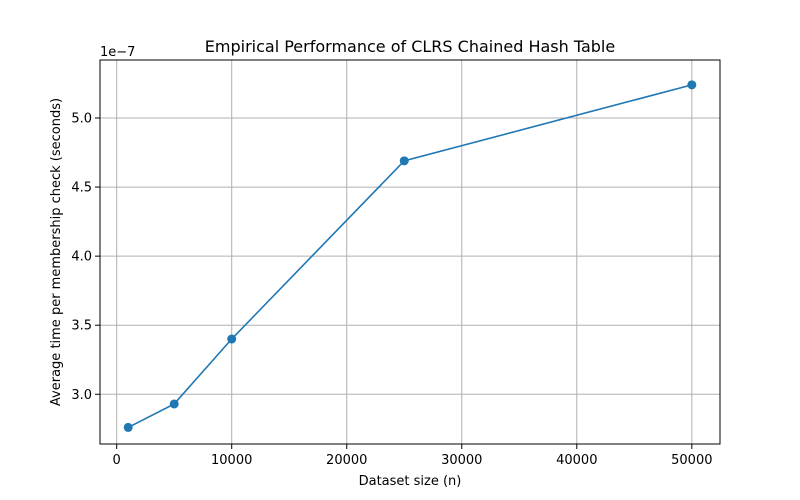 The height and width of the screenshot is (500, 800). What do you see at coordinates (231, 460) in the screenshot?
I see `x-tick-label: 10000` at bounding box center [231, 460].